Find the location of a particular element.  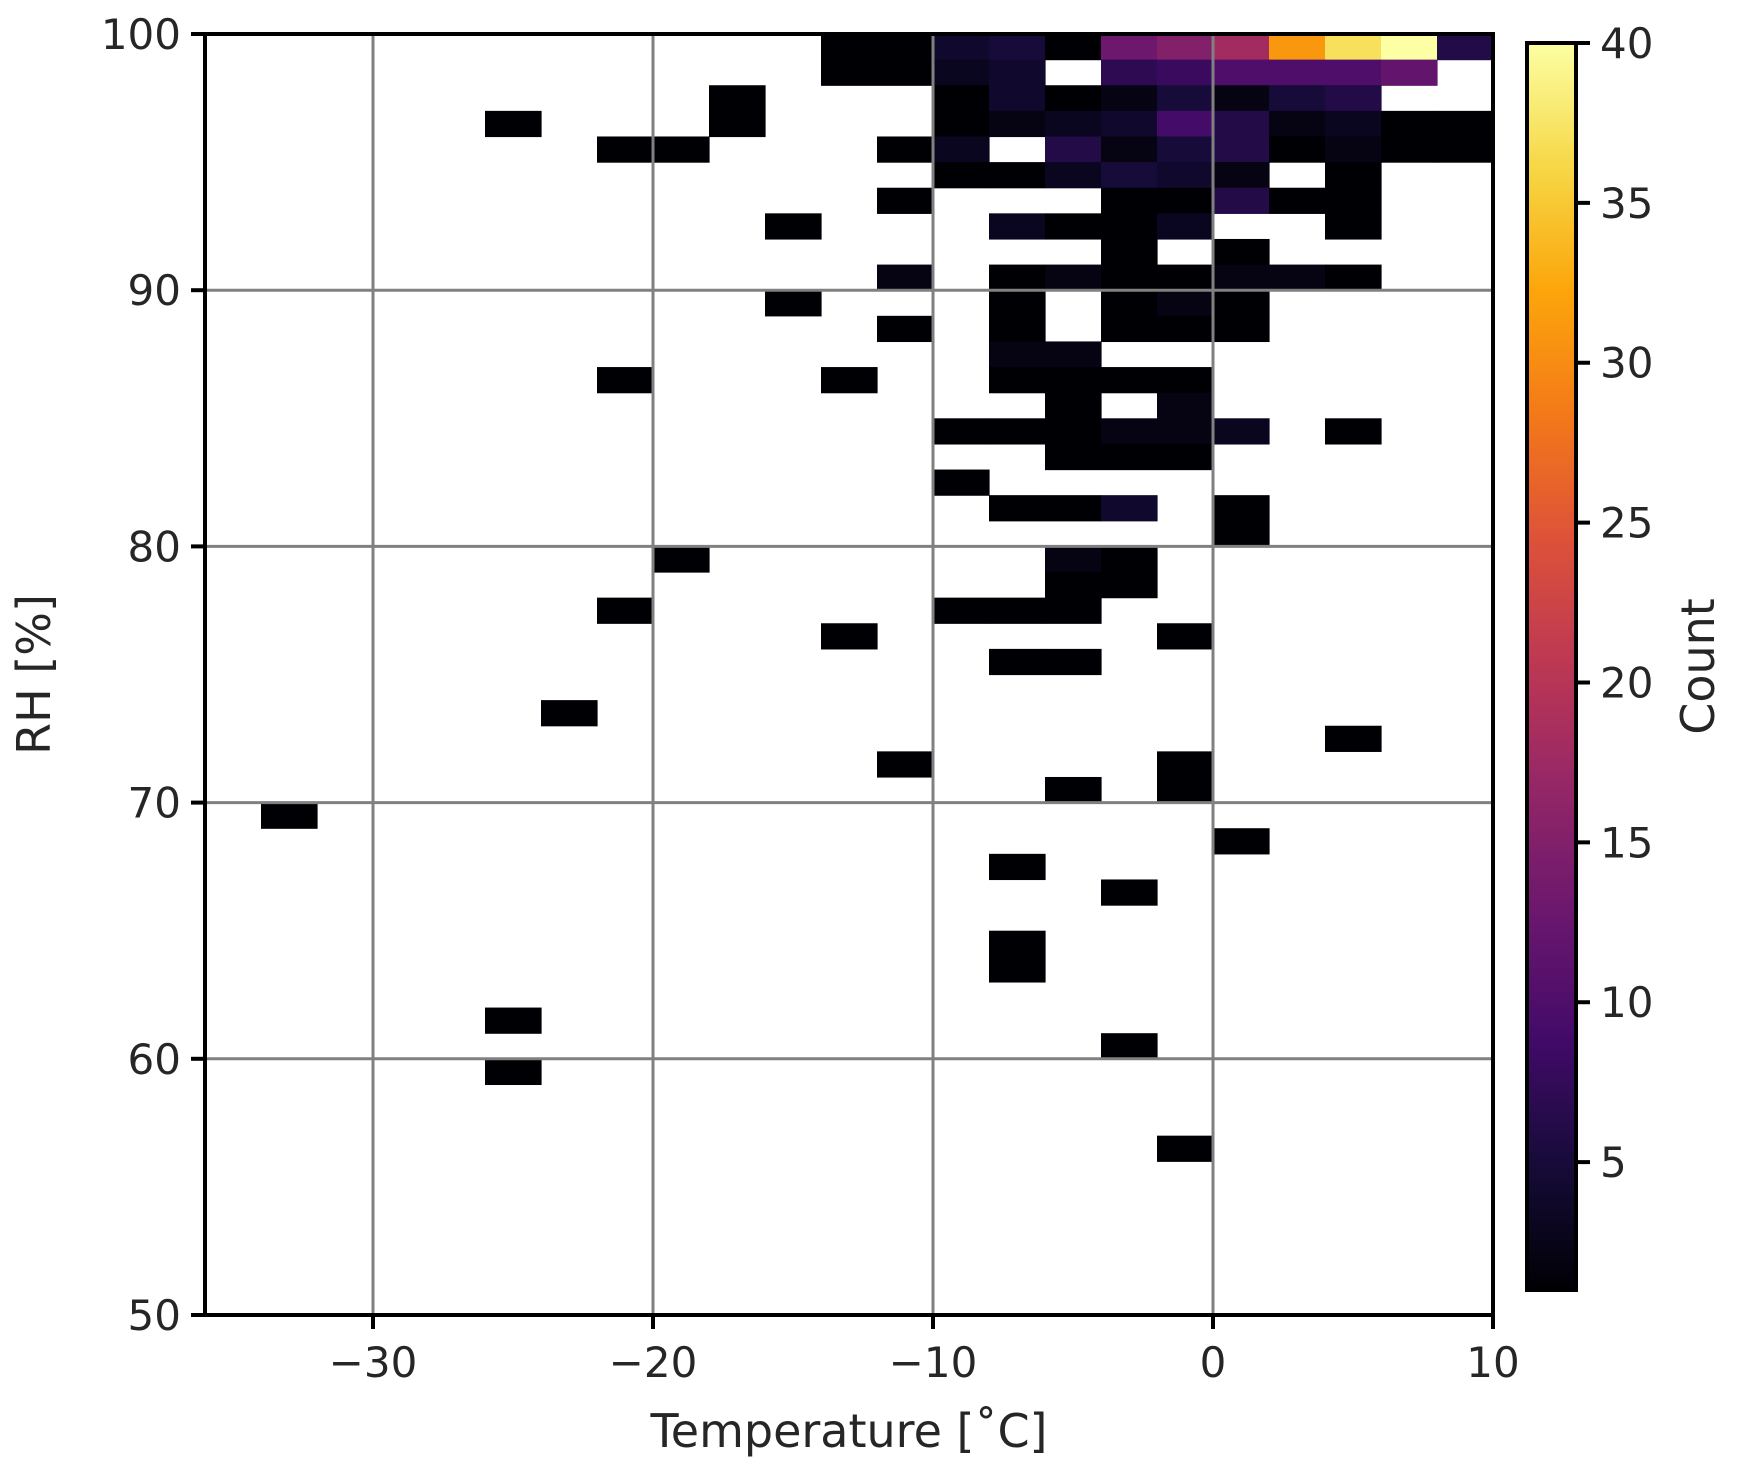

x-tick-label: −20 is located at coordinates (653, 1362).